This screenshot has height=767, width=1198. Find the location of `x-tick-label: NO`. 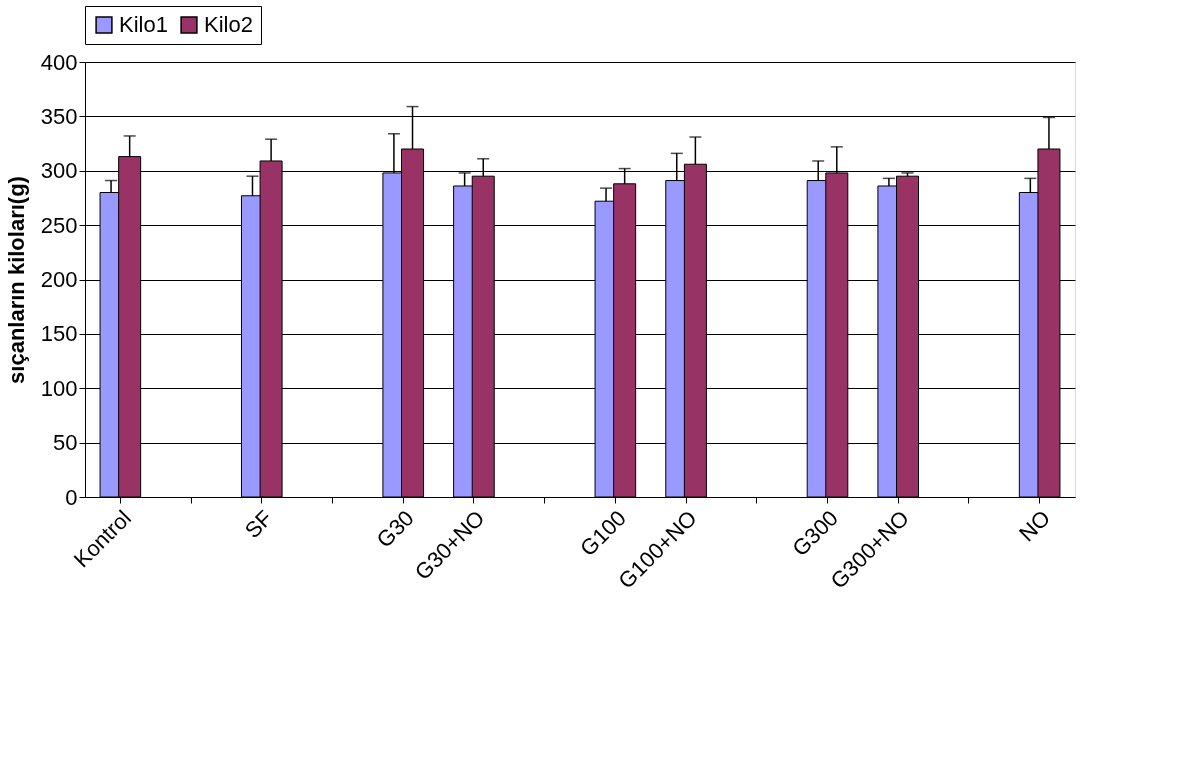

x-tick-label: NO is located at coordinates (1035, 526).